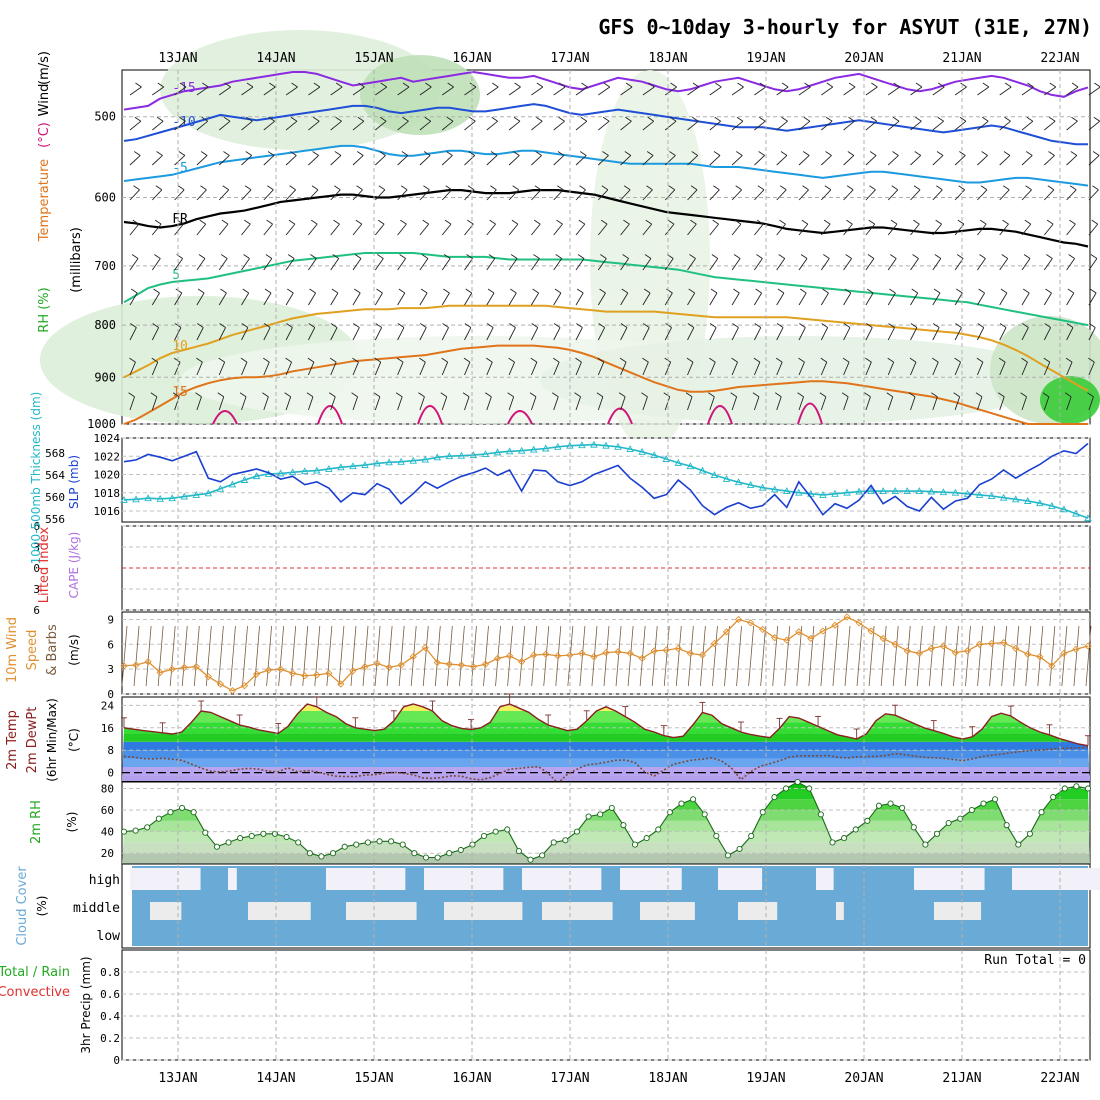 This screenshot has height=1100, width=1100. I want to click on date-label-top: 22JAN, so click(1059, 58).